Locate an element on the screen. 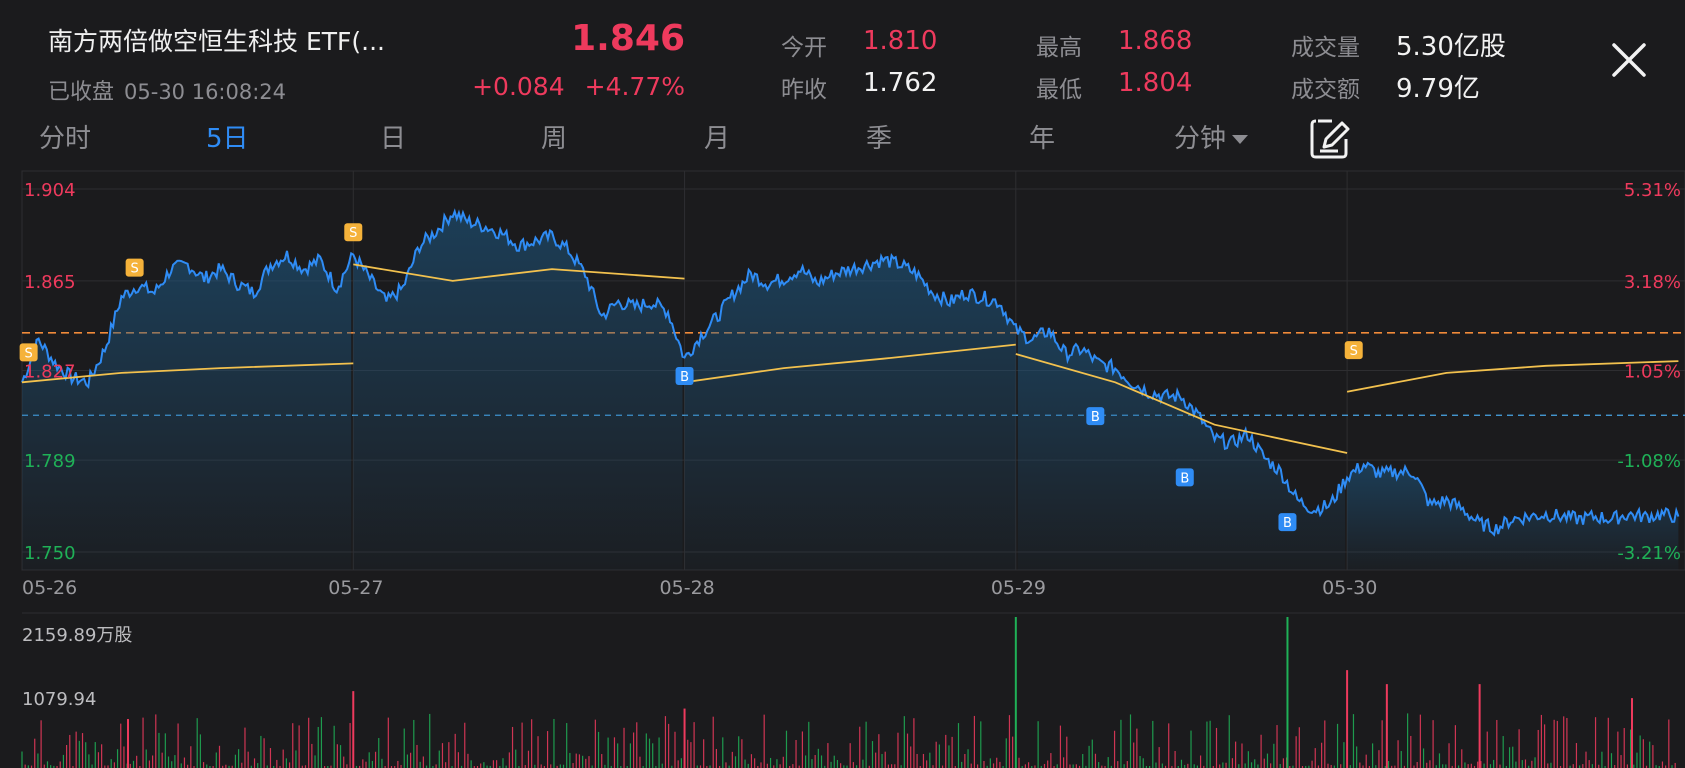 This screenshot has height=768, width=1685. y-tick-percent: 5.31% is located at coordinates (1652, 190).